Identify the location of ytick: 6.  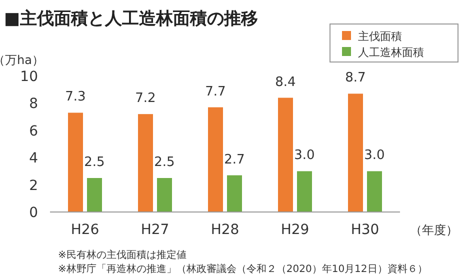
(33, 131).